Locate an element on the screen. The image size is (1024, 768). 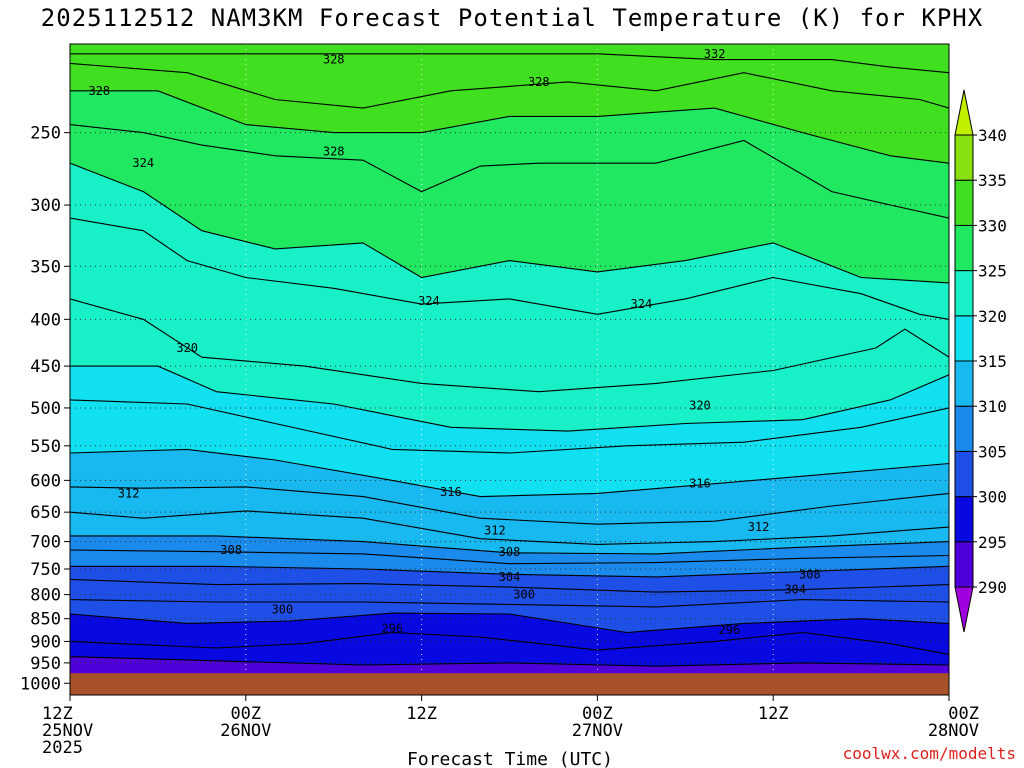
y-tick-label: 600 is located at coordinates (45, 481).